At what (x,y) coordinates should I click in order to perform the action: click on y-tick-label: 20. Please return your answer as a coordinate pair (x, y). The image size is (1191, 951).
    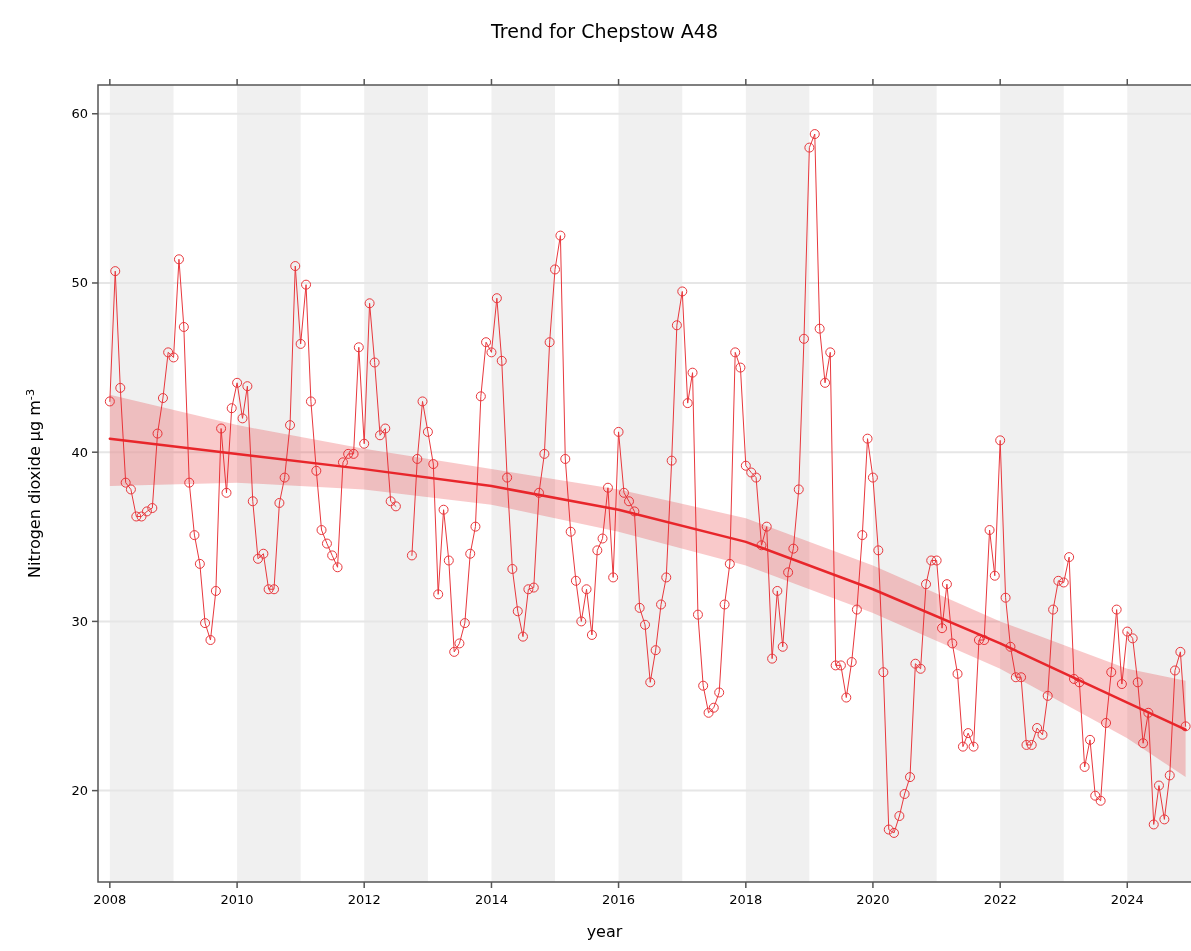
    Looking at the image, I should click on (79, 791).